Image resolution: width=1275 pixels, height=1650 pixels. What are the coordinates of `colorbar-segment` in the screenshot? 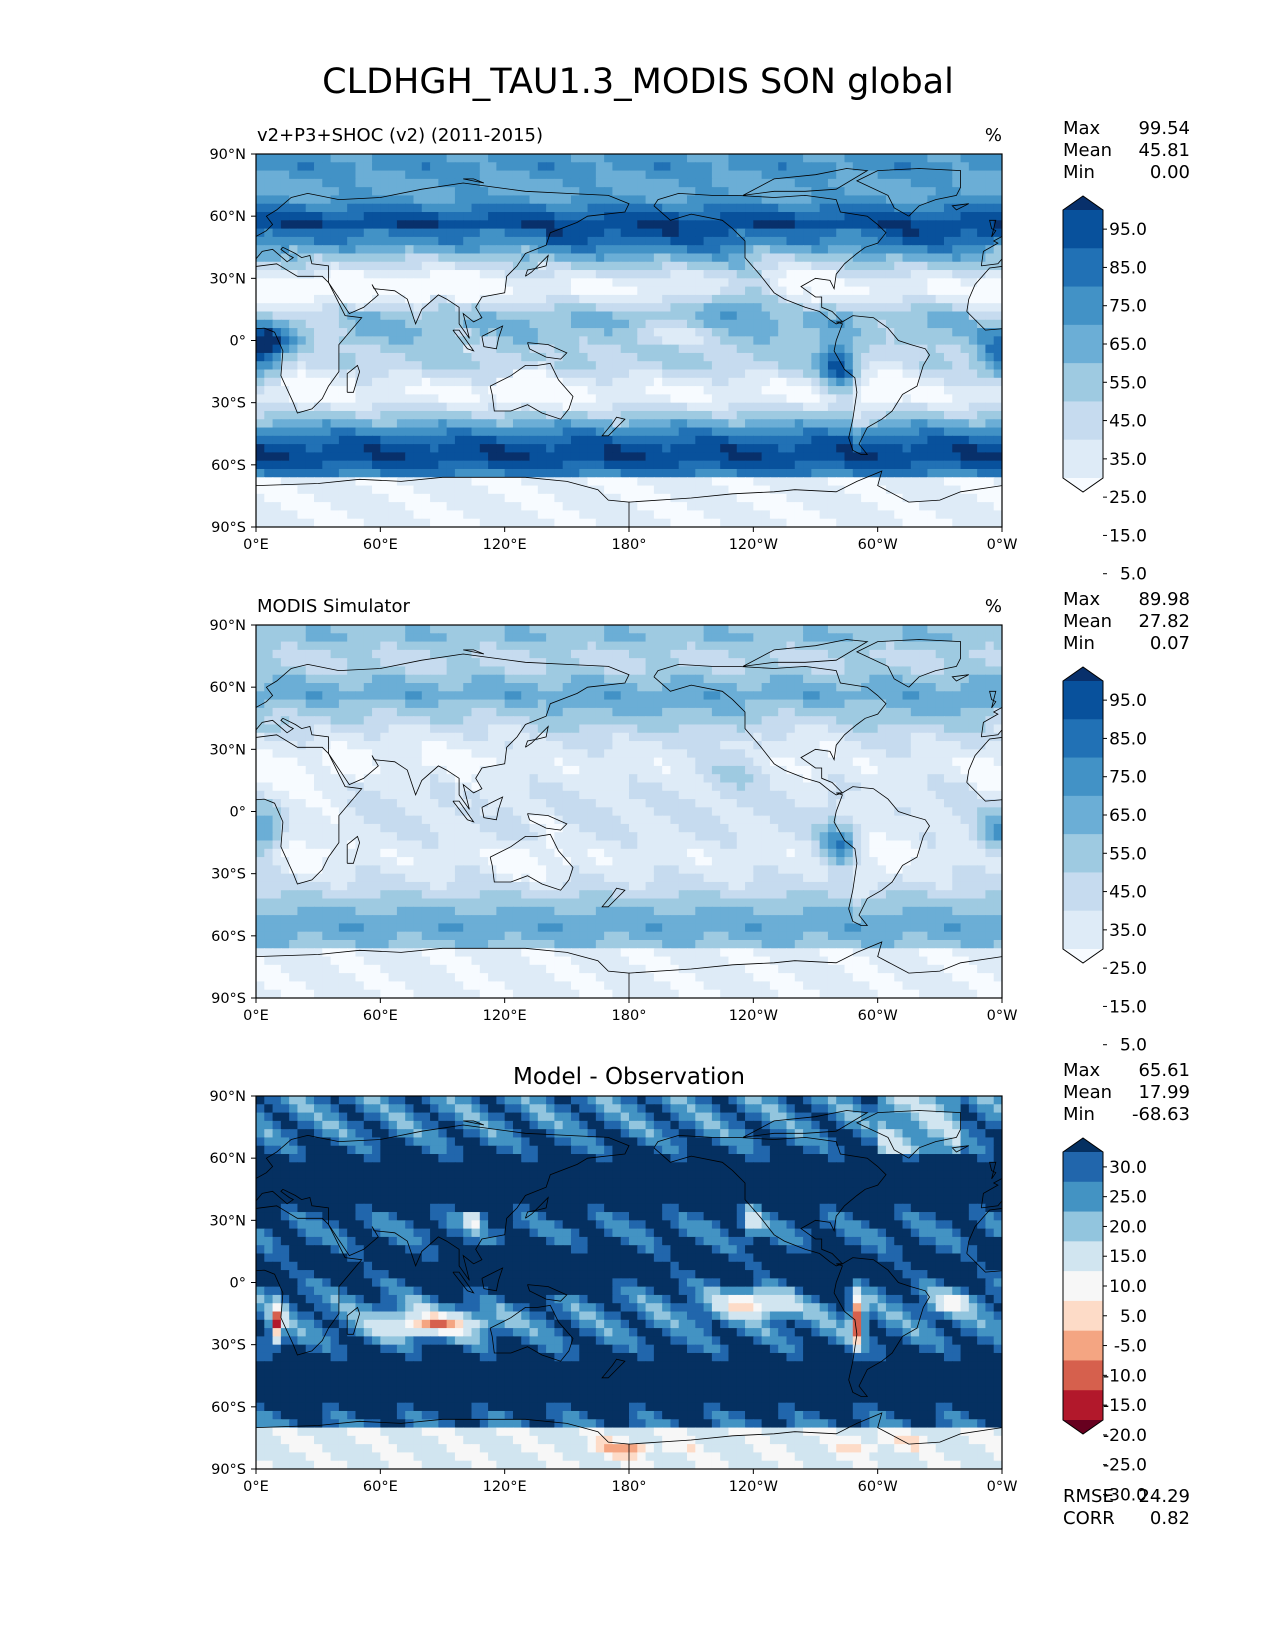 It's located at (1083, 344).